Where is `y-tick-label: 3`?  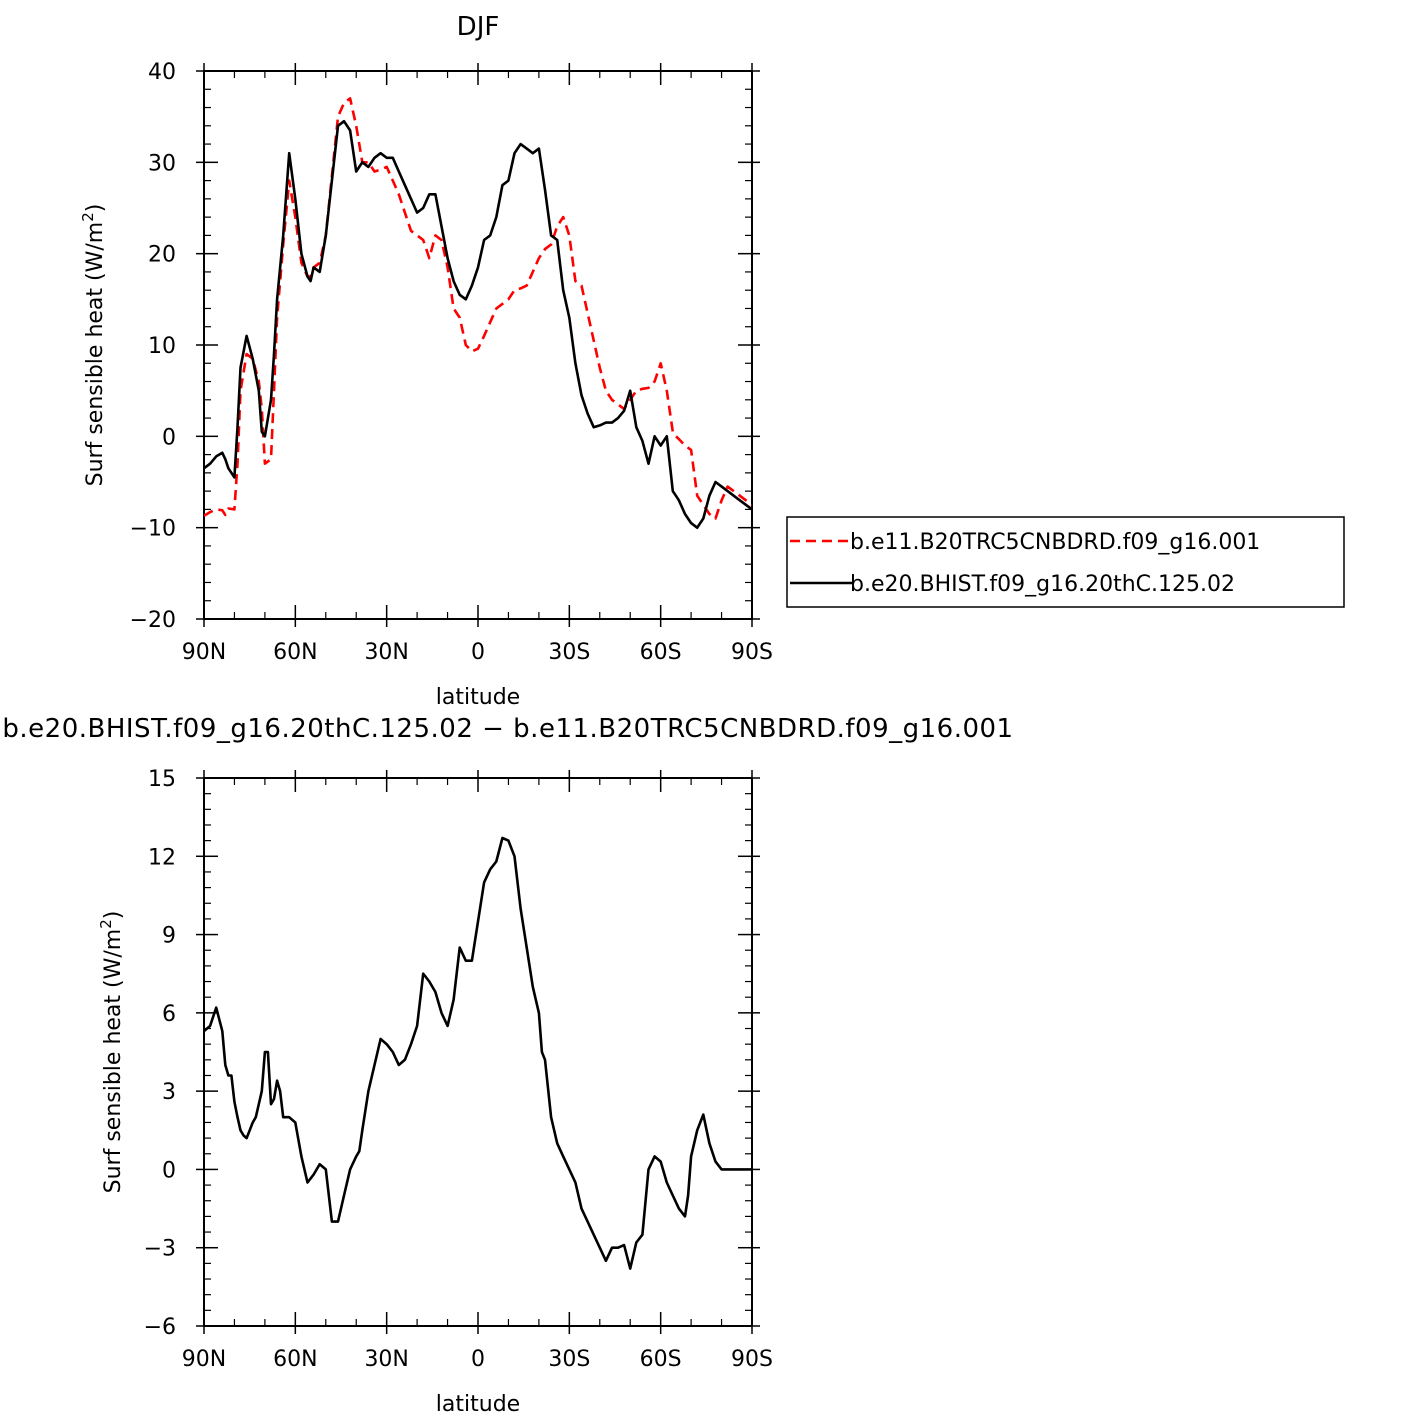
y-tick-label: 3 is located at coordinates (169, 1092).